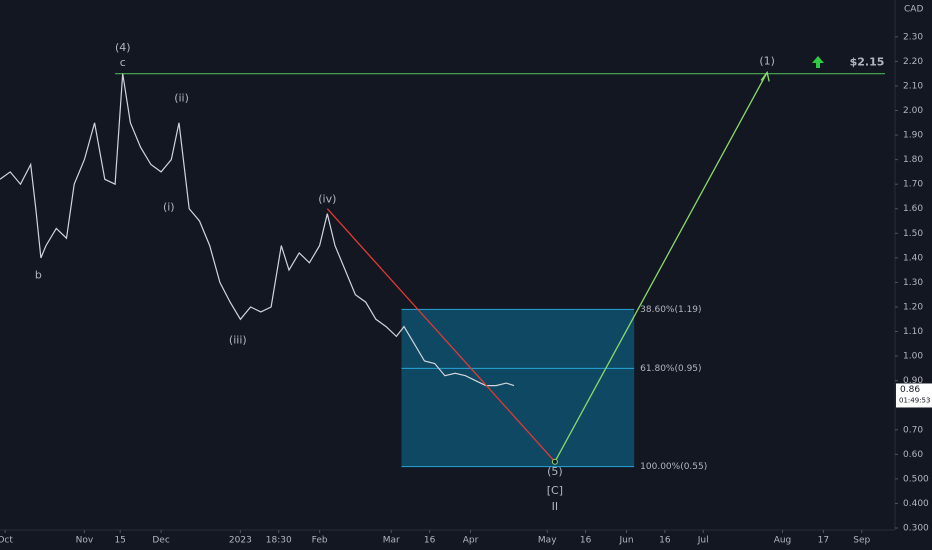  Describe the element at coordinates (555, 490) in the screenshot. I see `wave-label: [C]` at that location.